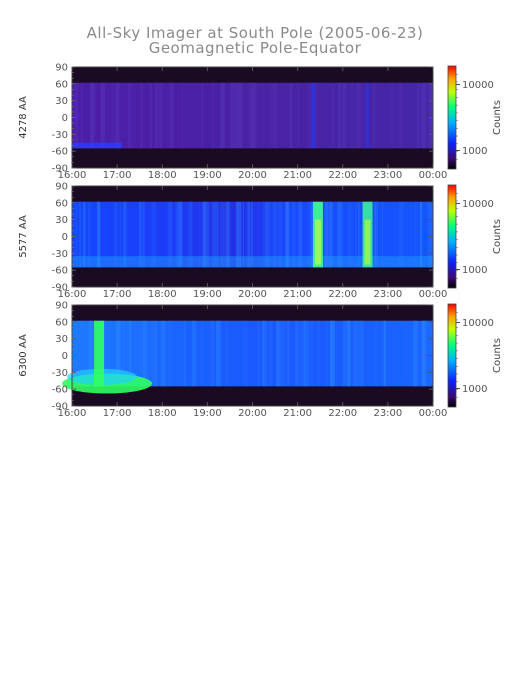 This screenshot has height=680, width=510. What do you see at coordinates (23, 355) in the screenshot?
I see `y-axis-label: 6300 AA` at bounding box center [23, 355].